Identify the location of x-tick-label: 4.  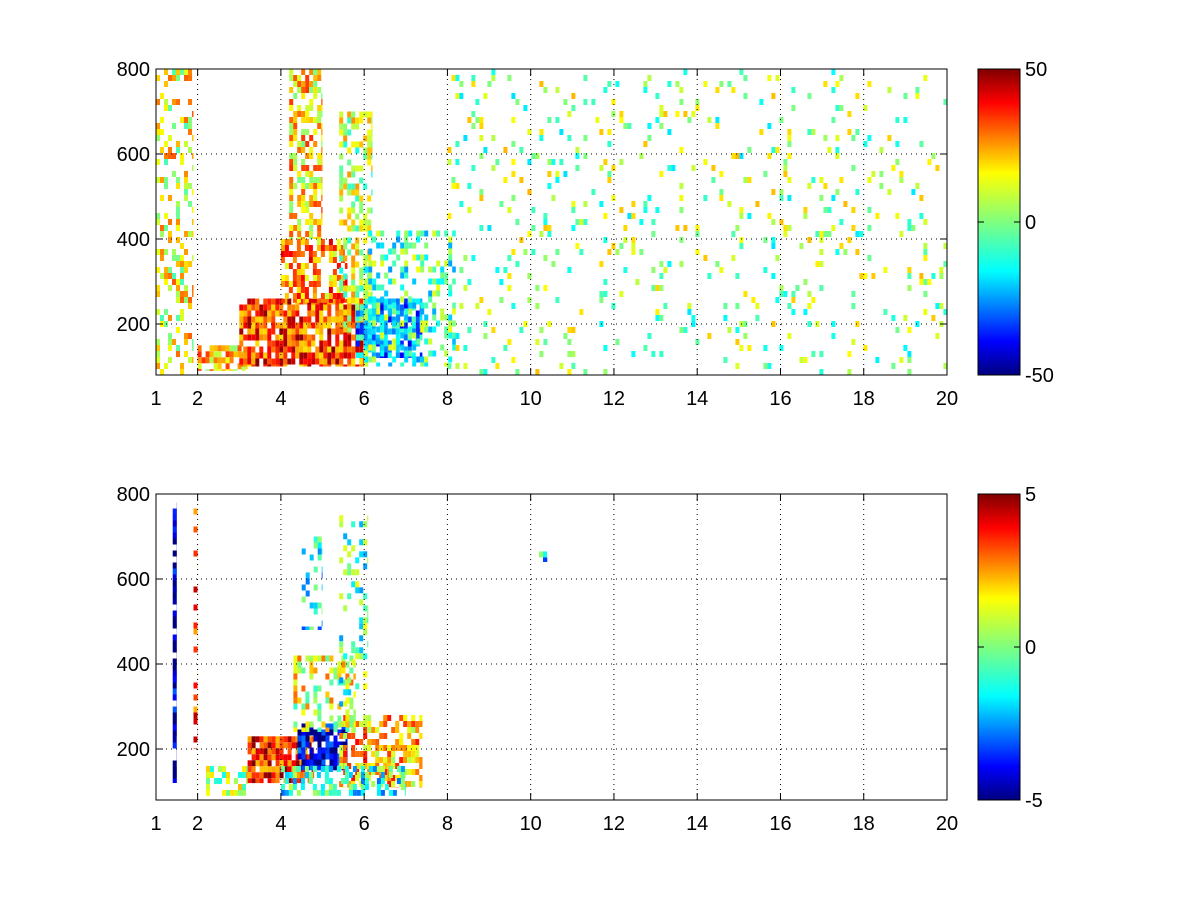
(280, 399).